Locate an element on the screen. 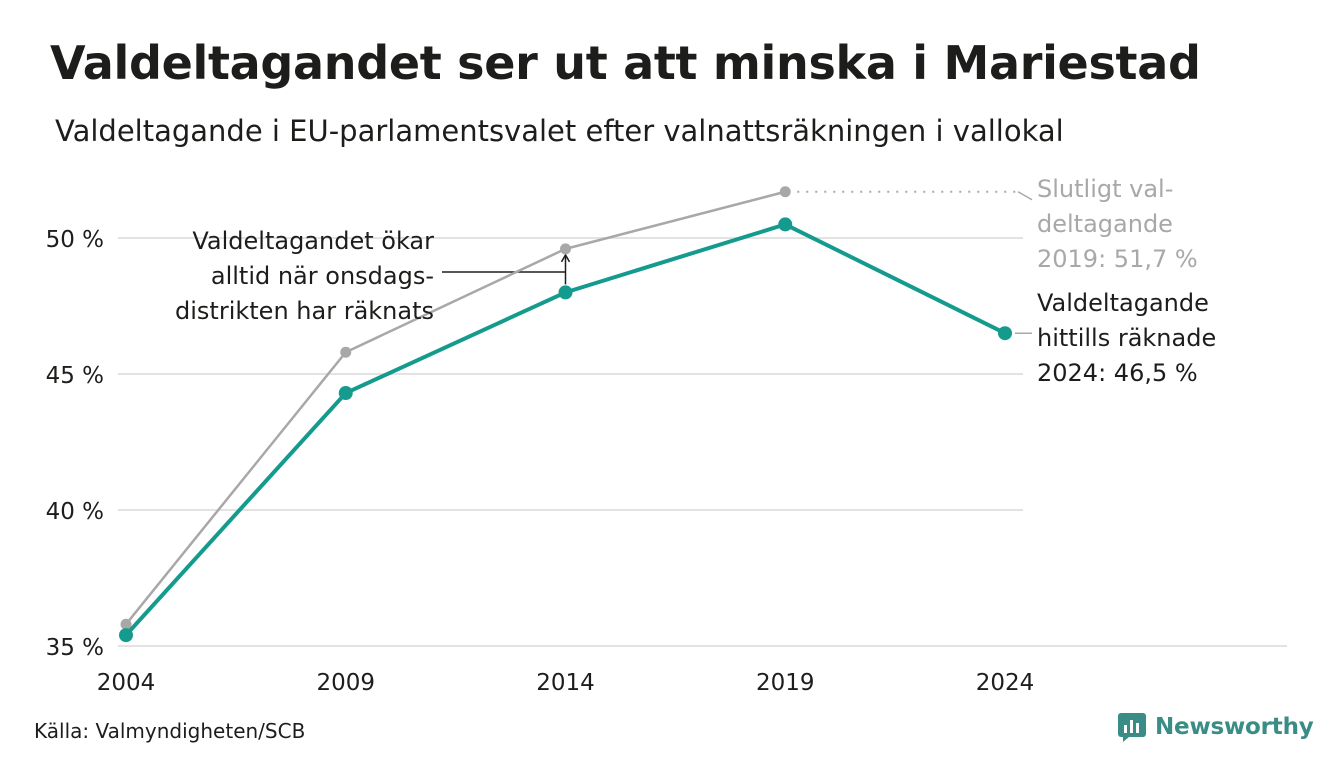 The width and height of the screenshot is (1340, 780). newsworthy-logo: Newsworthy is located at coordinates (1215, 727).